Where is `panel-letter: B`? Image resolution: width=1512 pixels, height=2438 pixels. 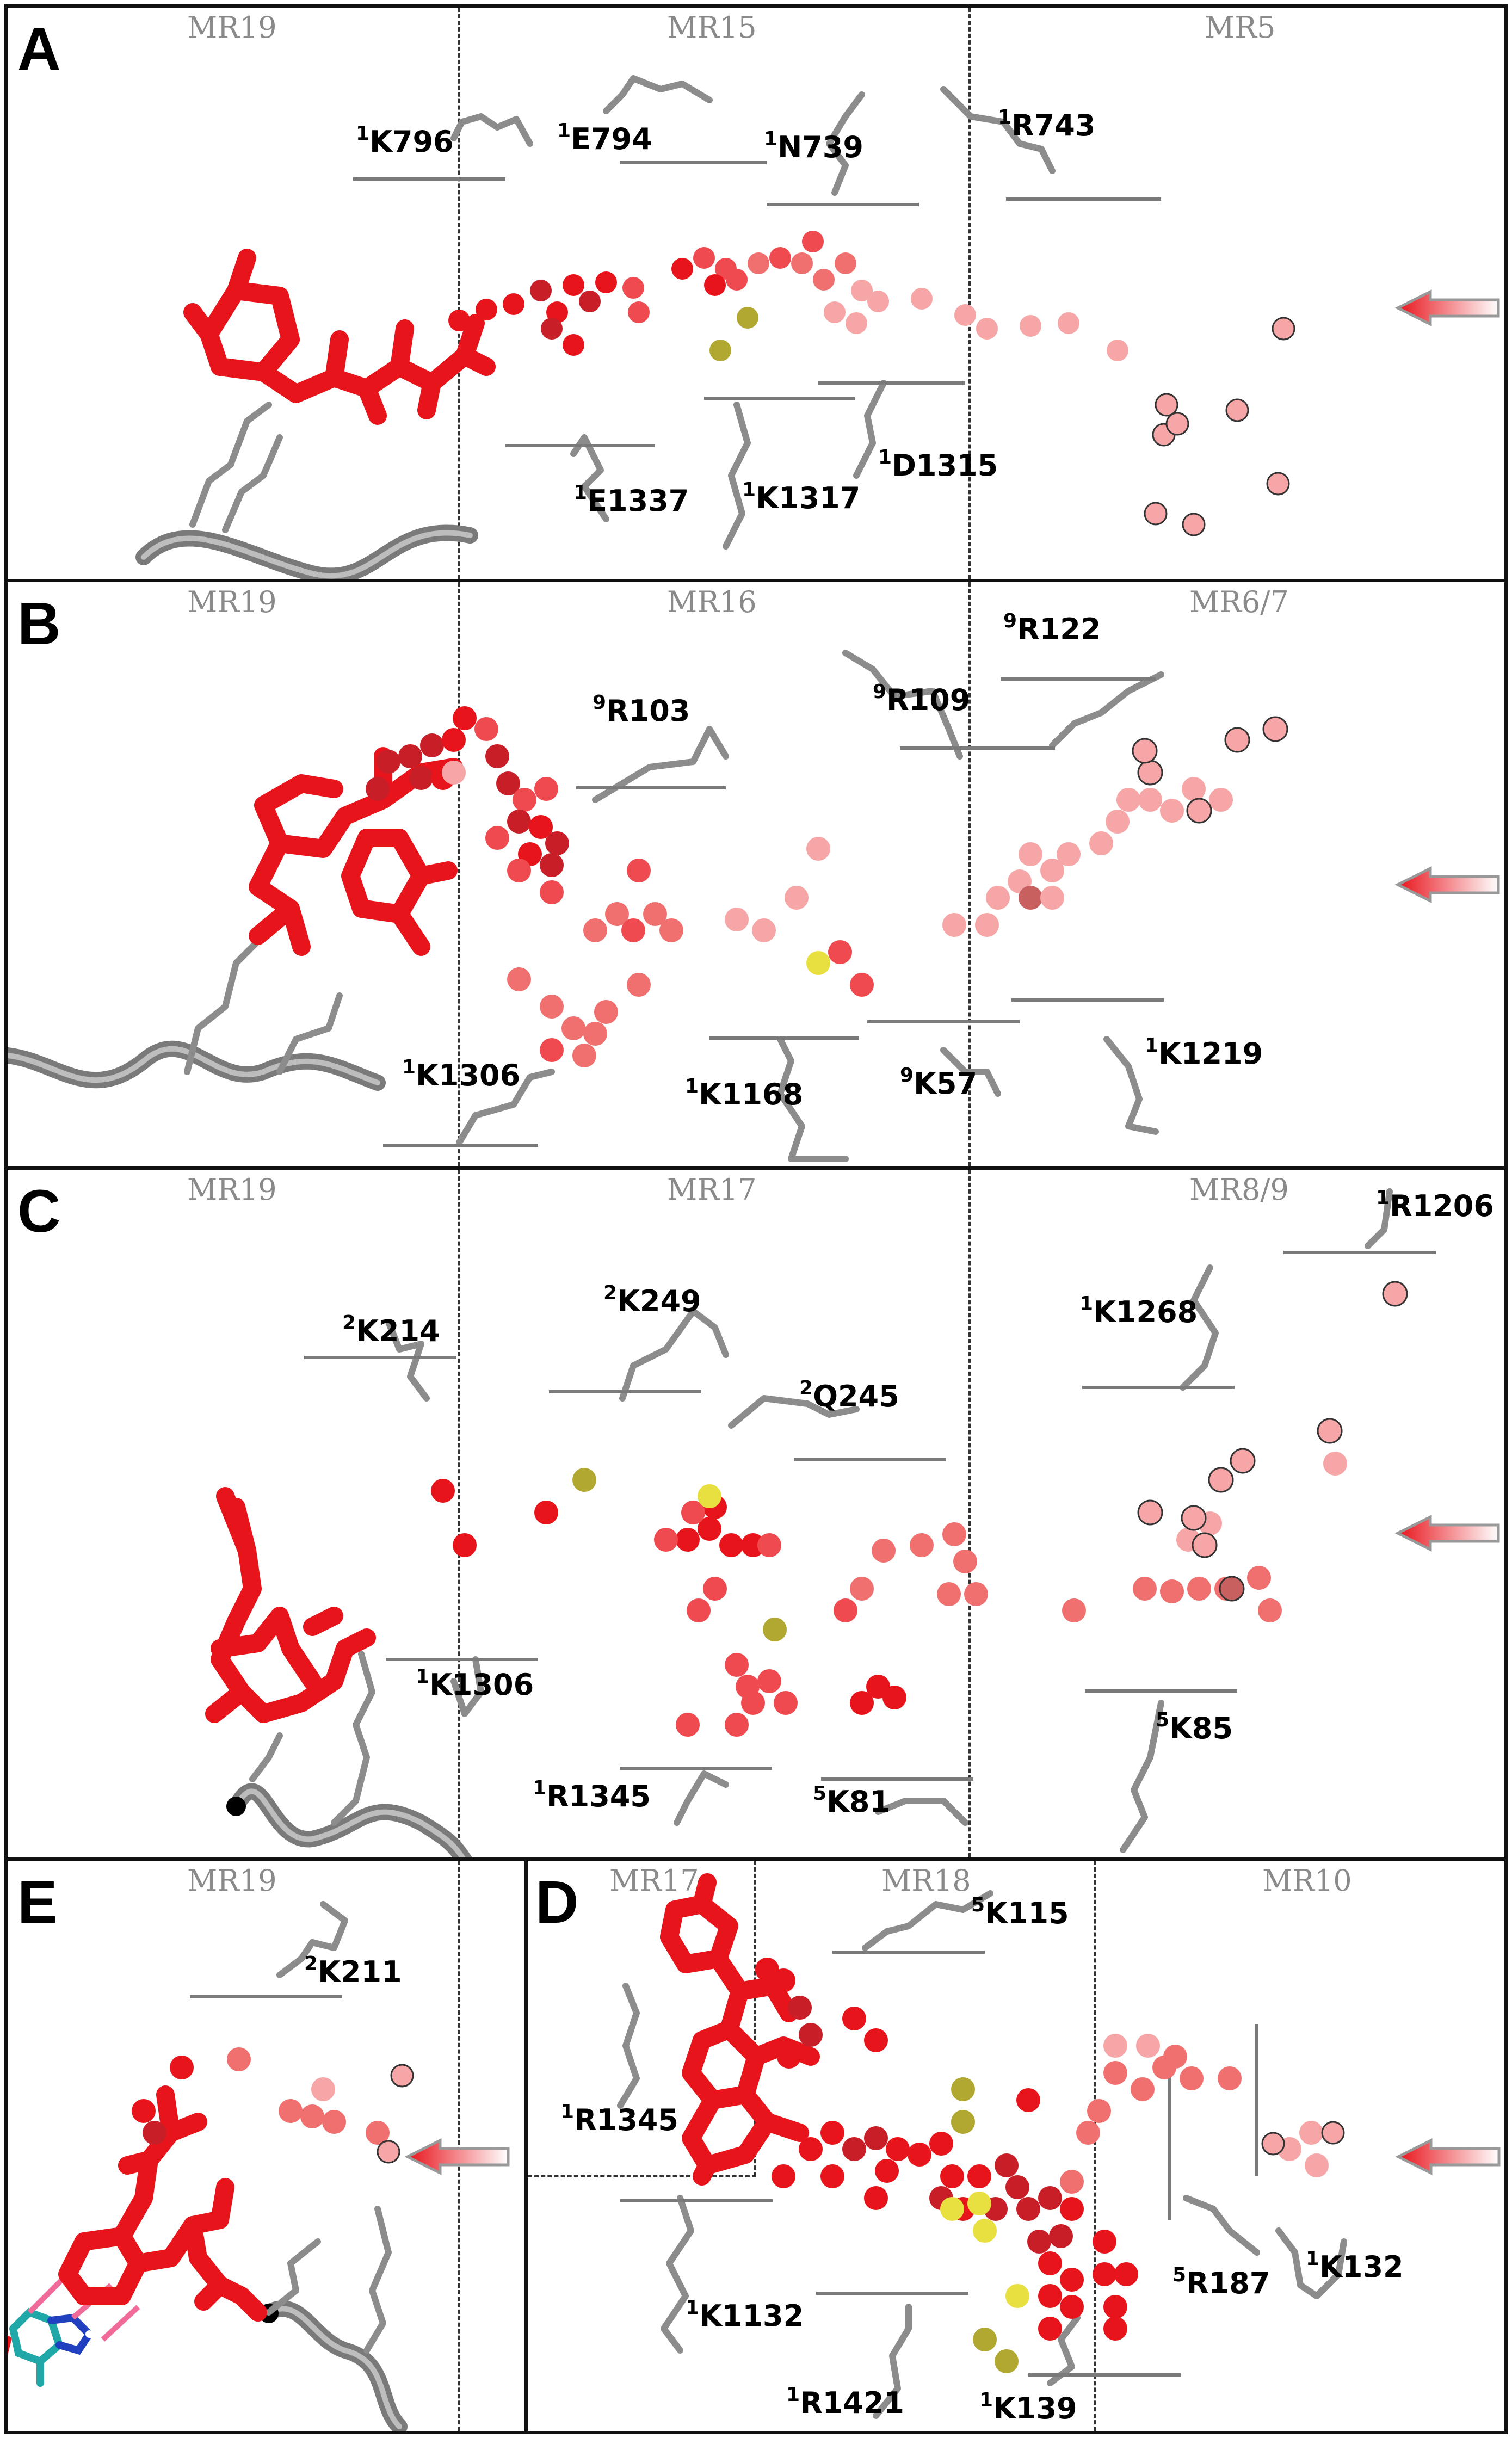 panel-letter: B is located at coordinates (39, 623).